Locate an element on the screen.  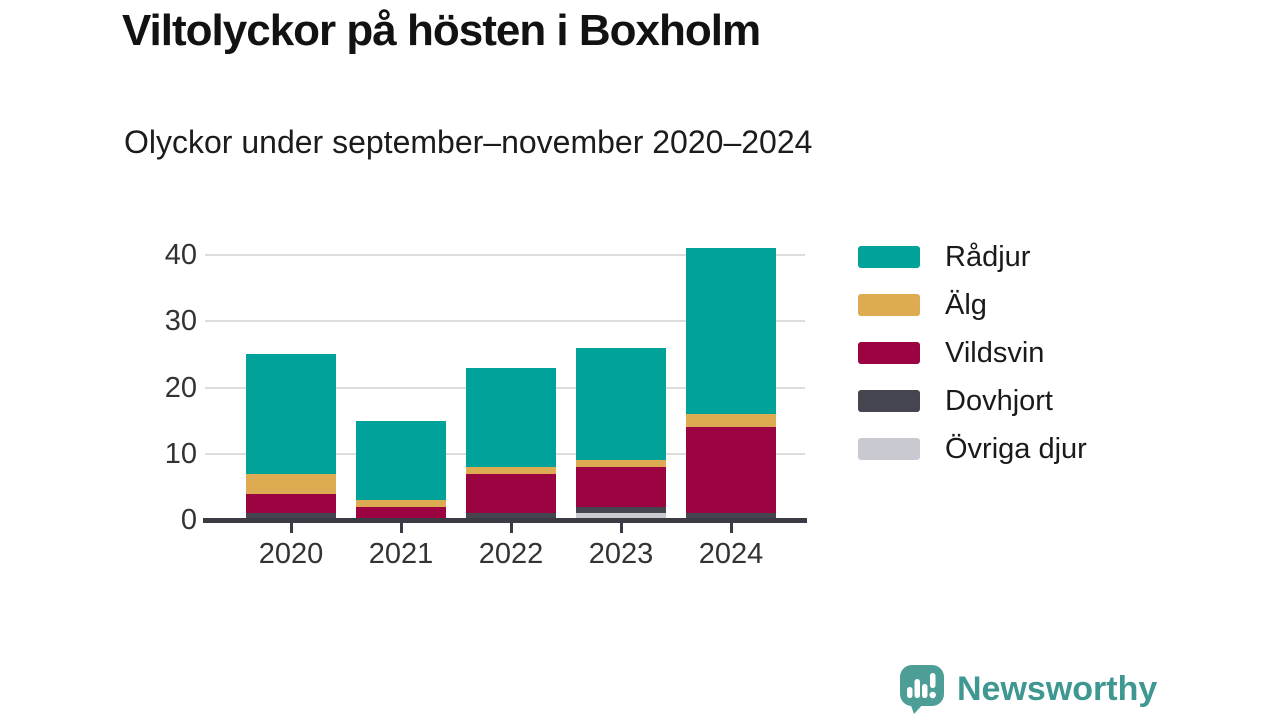
x-axis-tick-2022 is located at coordinates (511, 528).